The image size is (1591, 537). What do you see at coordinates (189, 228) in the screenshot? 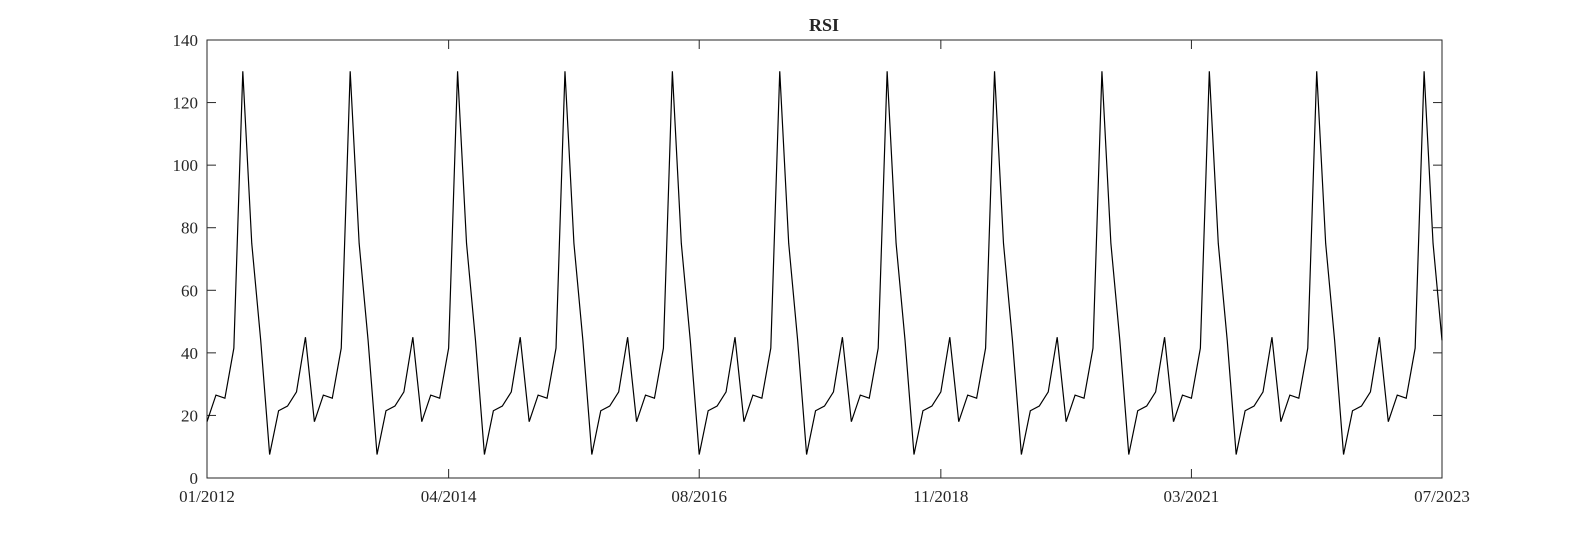
I see `y-tick-label: 80` at bounding box center [189, 228].